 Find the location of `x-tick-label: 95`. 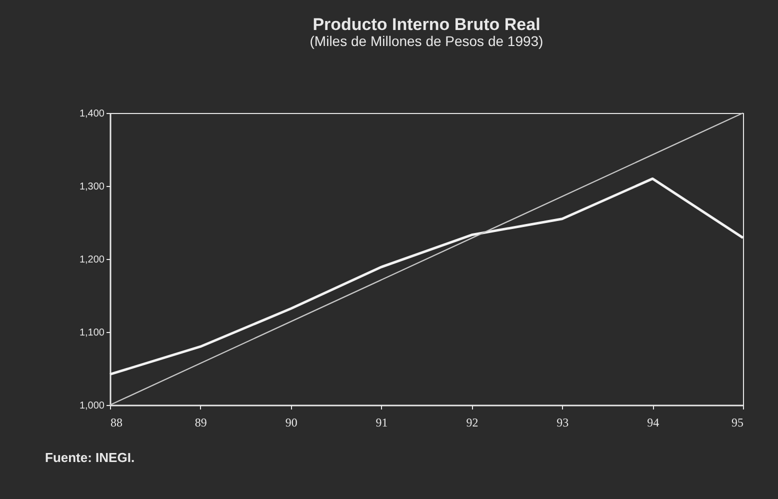

x-tick-label: 95 is located at coordinates (738, 423).